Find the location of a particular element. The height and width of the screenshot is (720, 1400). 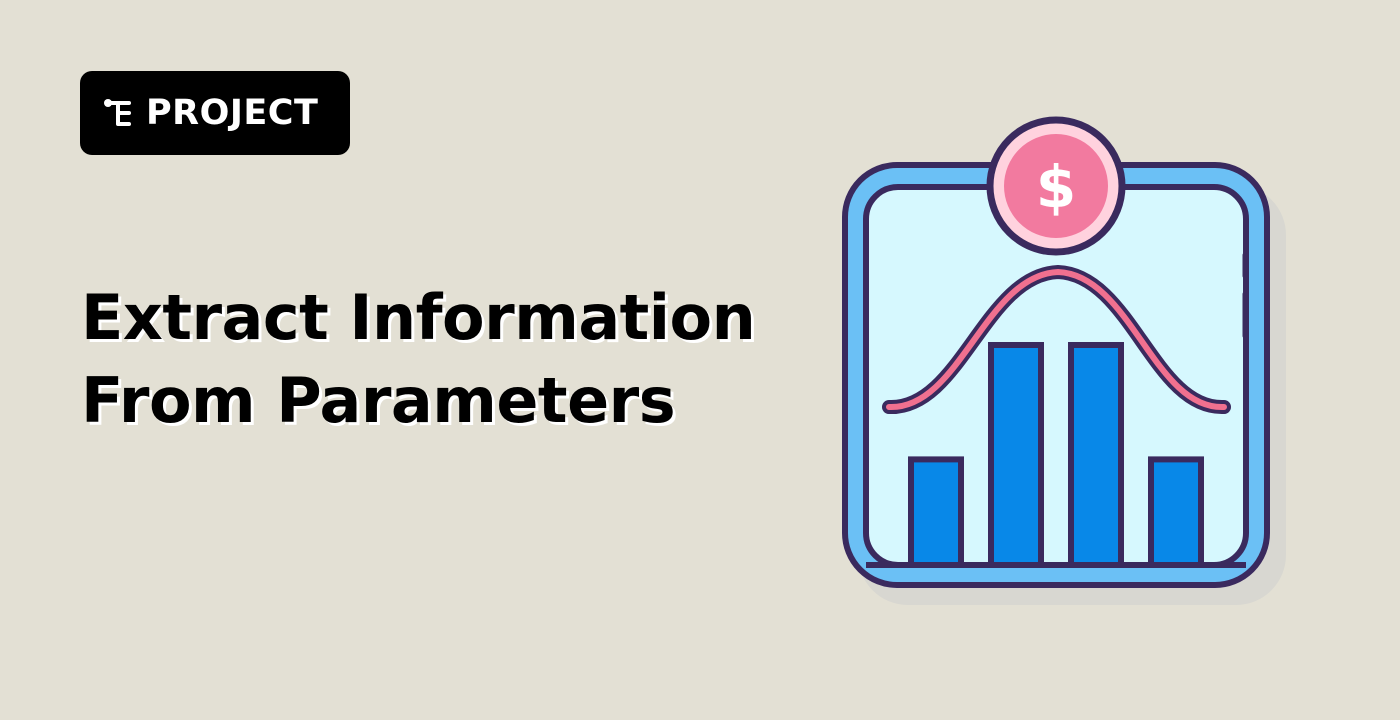

coin-face is located at coordinates (1056, 186).